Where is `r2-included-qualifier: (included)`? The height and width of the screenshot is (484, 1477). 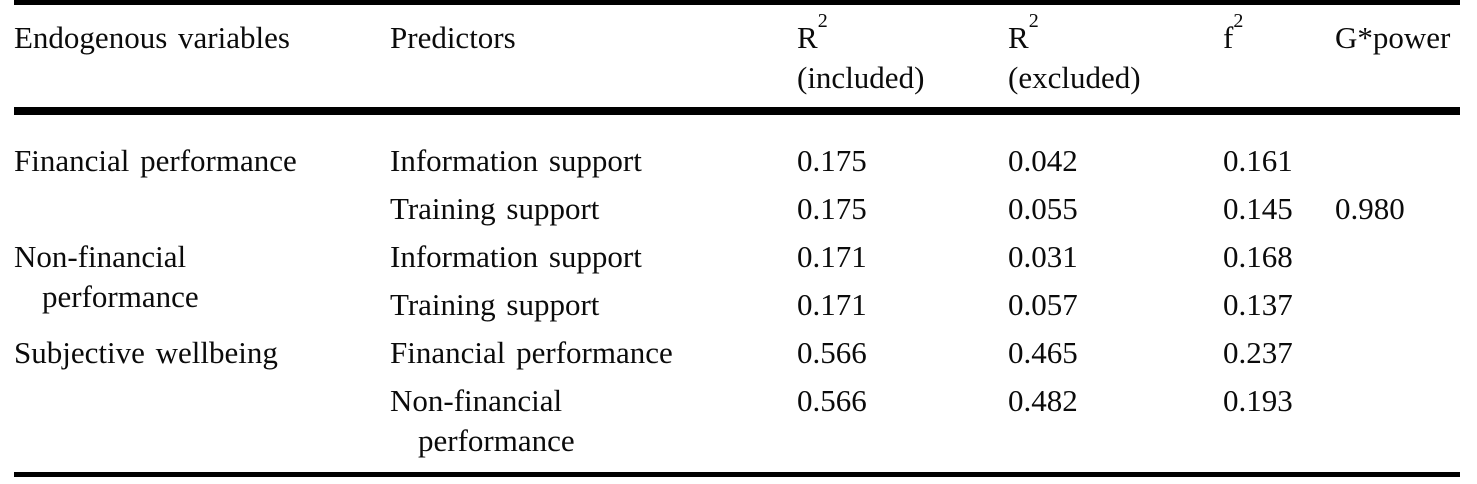
r2-included-qualifier: (included) is located at coordinates (861, 77).